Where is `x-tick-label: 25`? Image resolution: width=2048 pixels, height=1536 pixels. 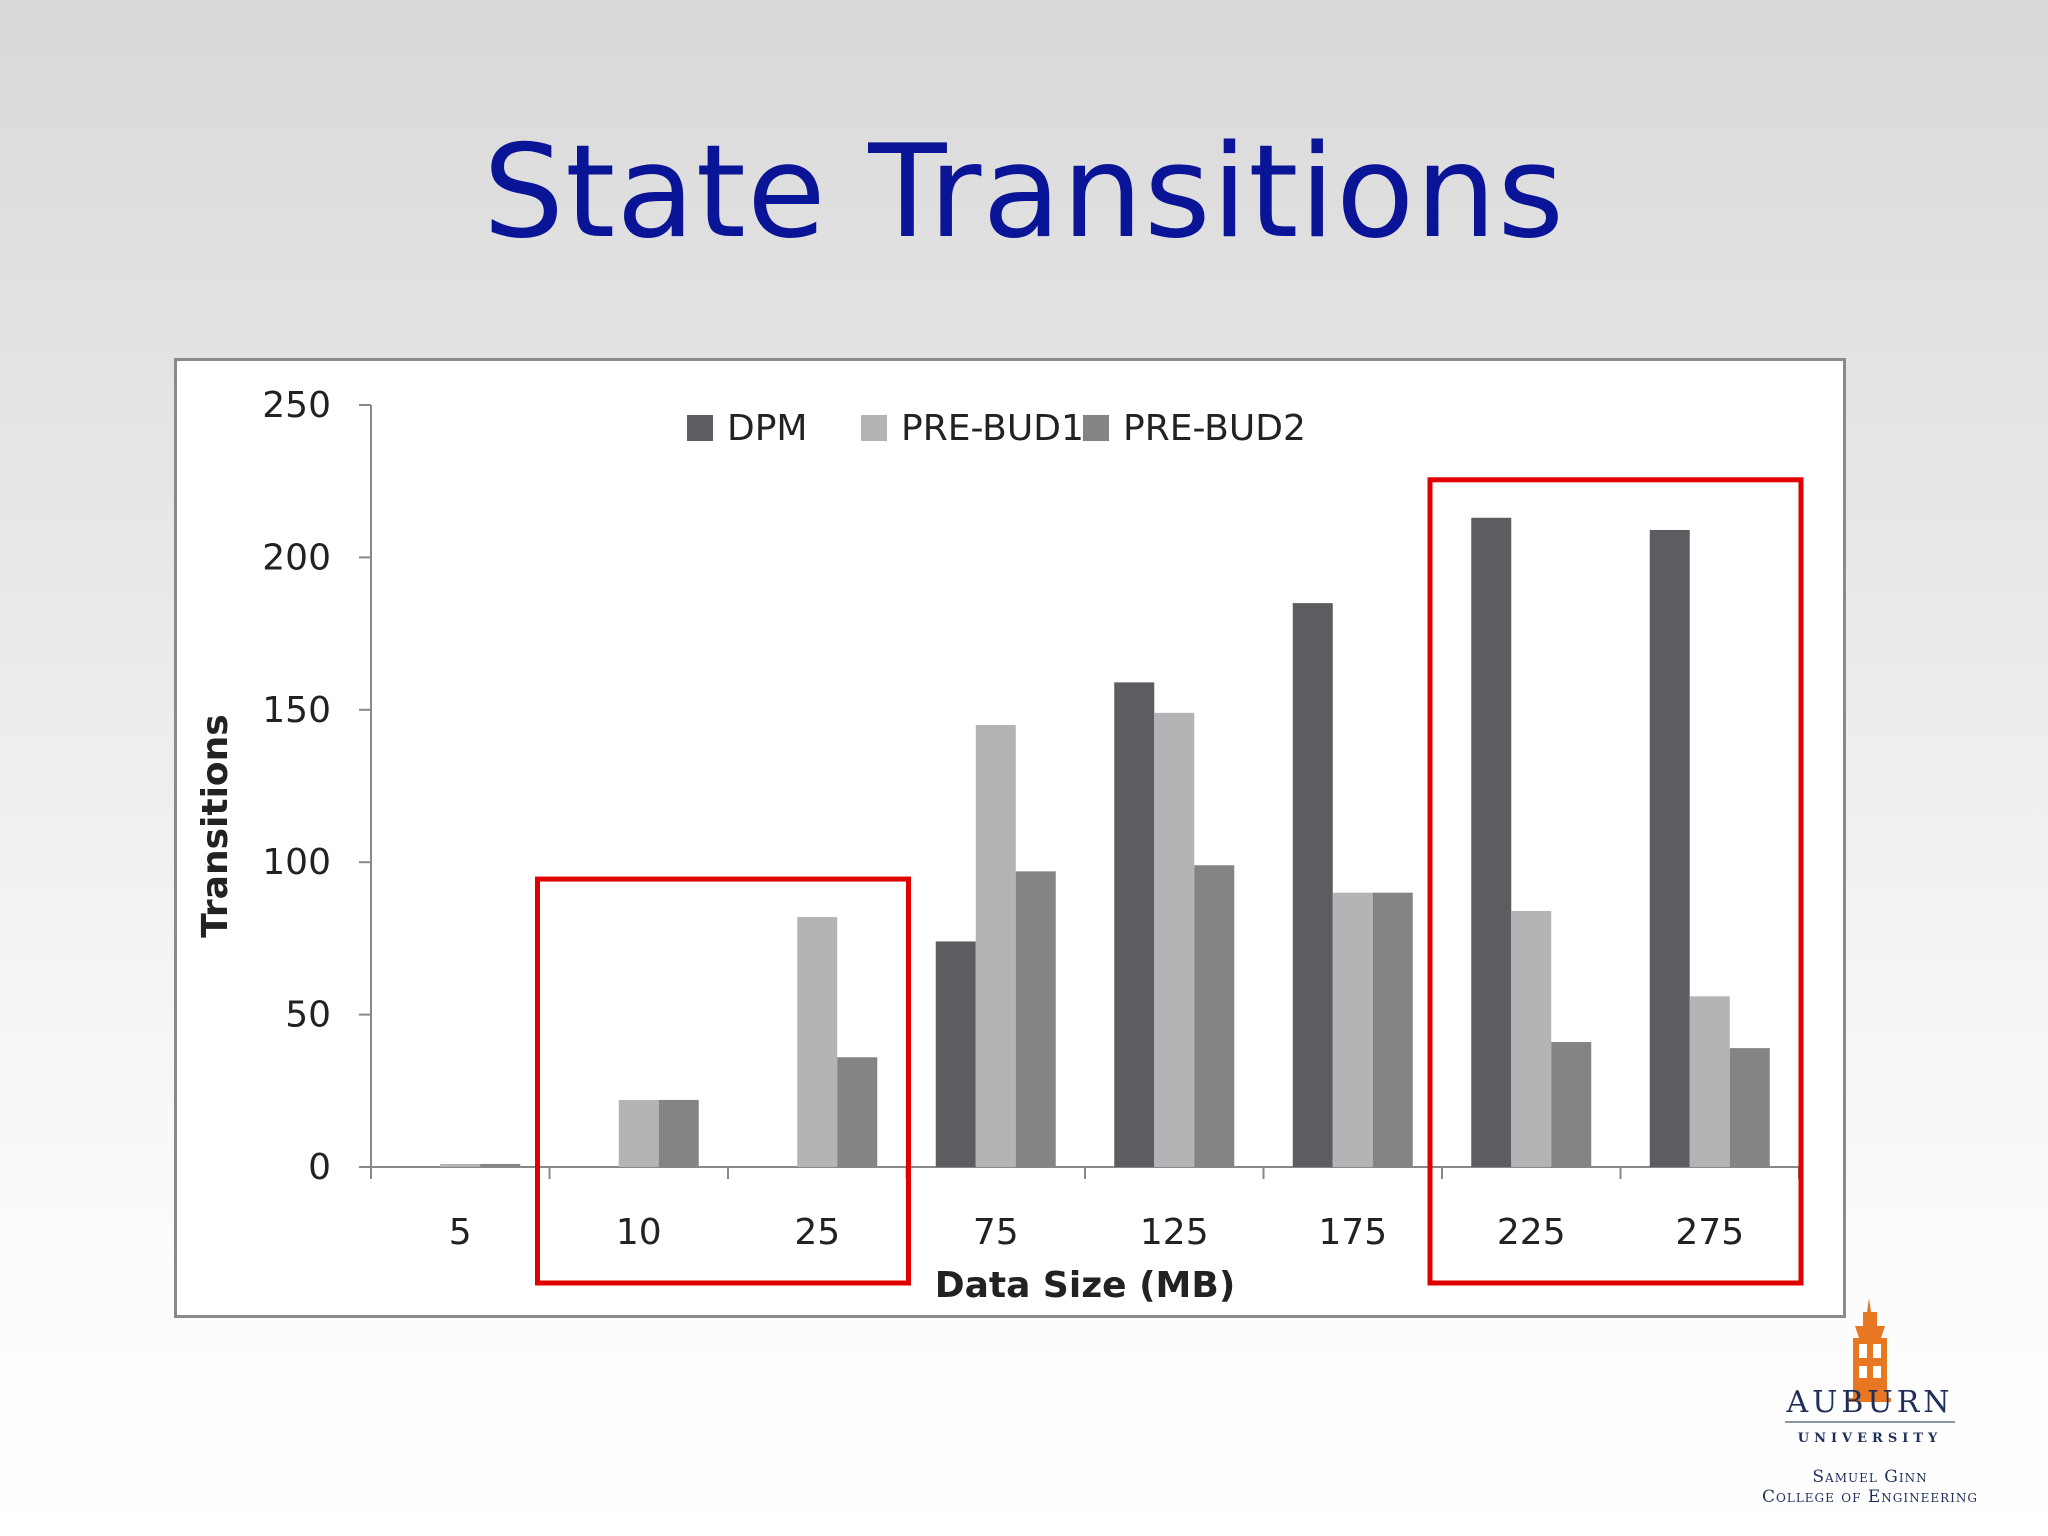
x-tick-label: 25 is located at coordinates (817, 1232).